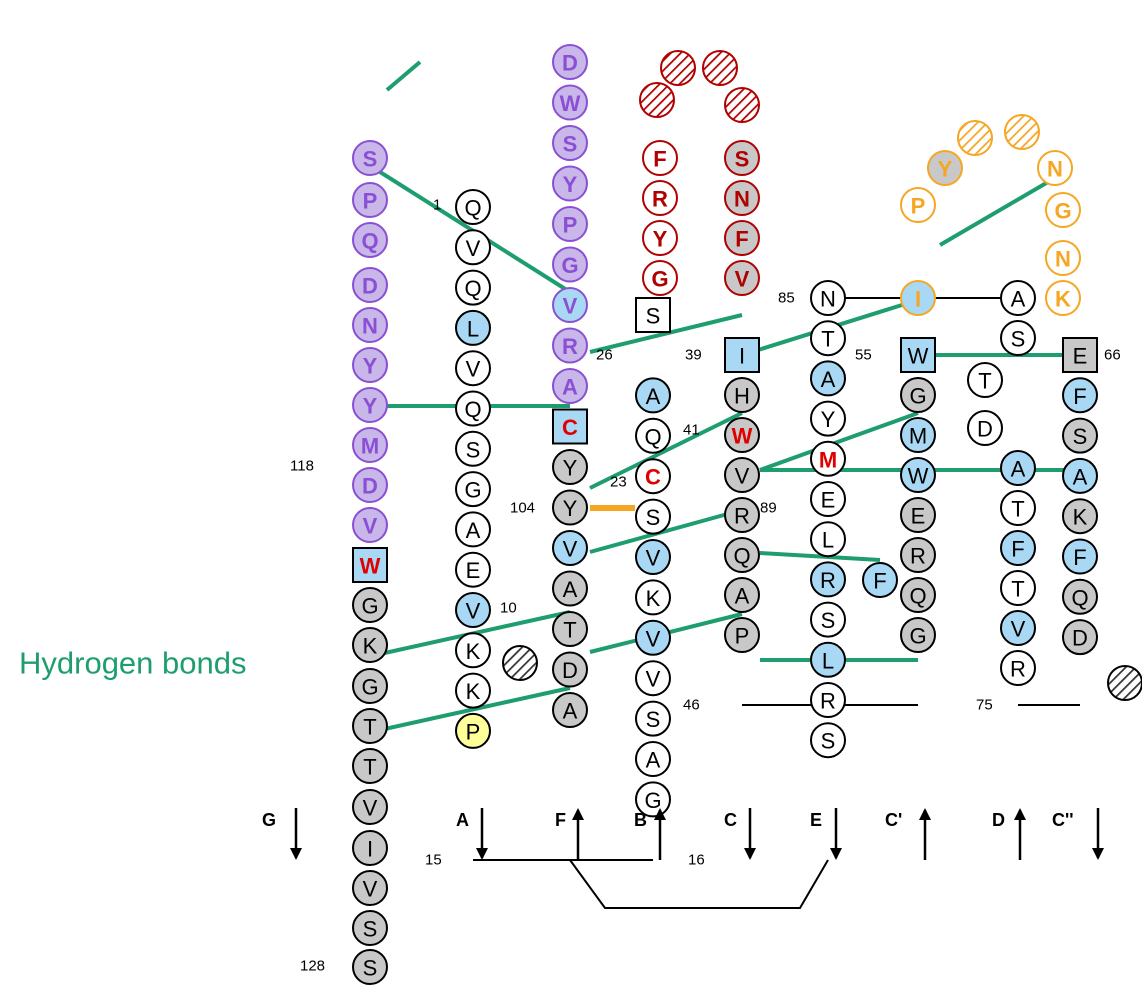 The height and width of the screenshot is (985, 1142). I want to click on residue-letter: E, so click(918, 516).